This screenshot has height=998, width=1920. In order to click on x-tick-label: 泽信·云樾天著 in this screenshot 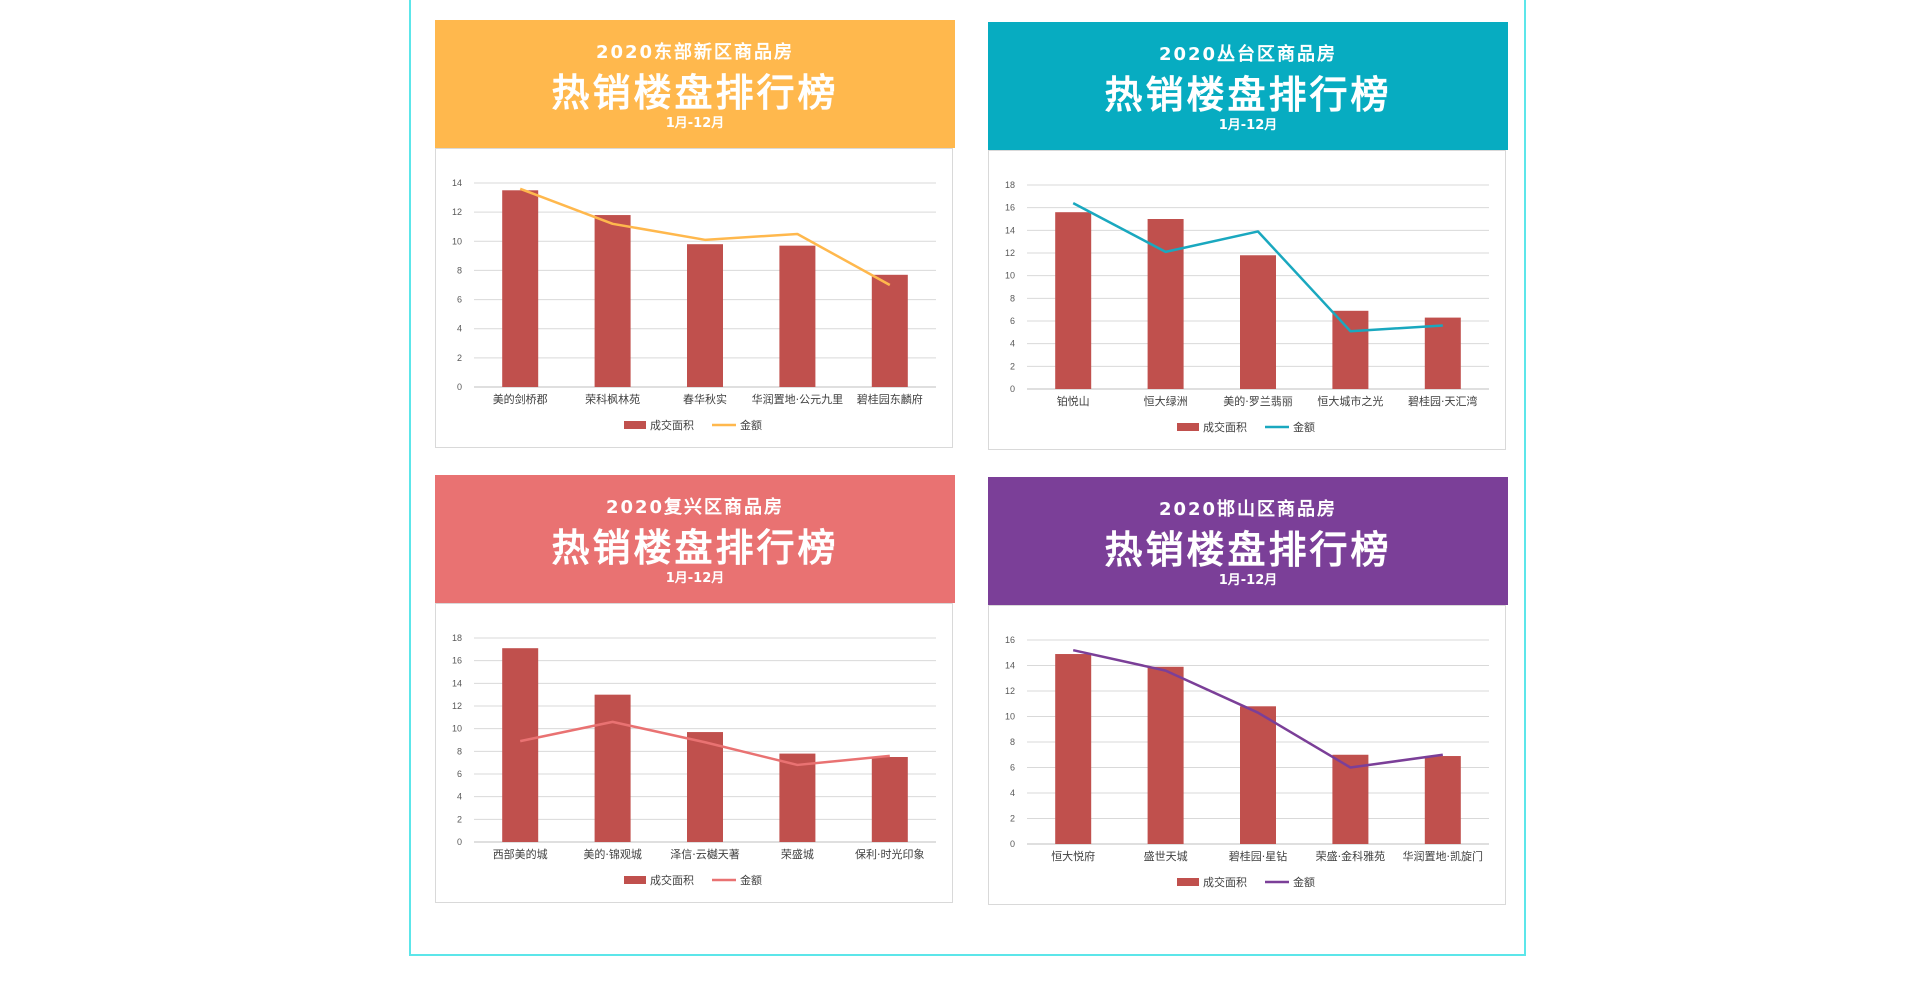, I will do `click(705, 854)`.